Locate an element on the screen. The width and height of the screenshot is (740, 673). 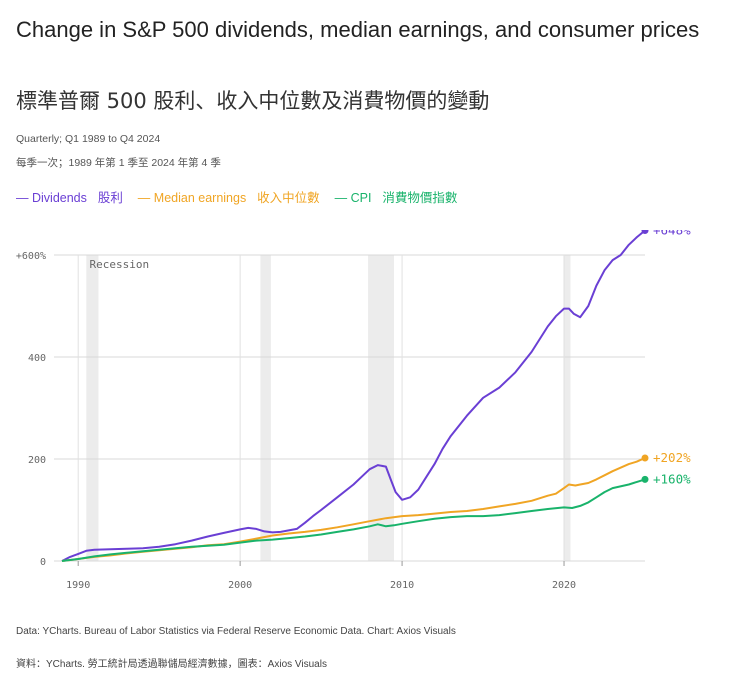
y-tick-label-400: 400 is located at coordinates (37, 358).